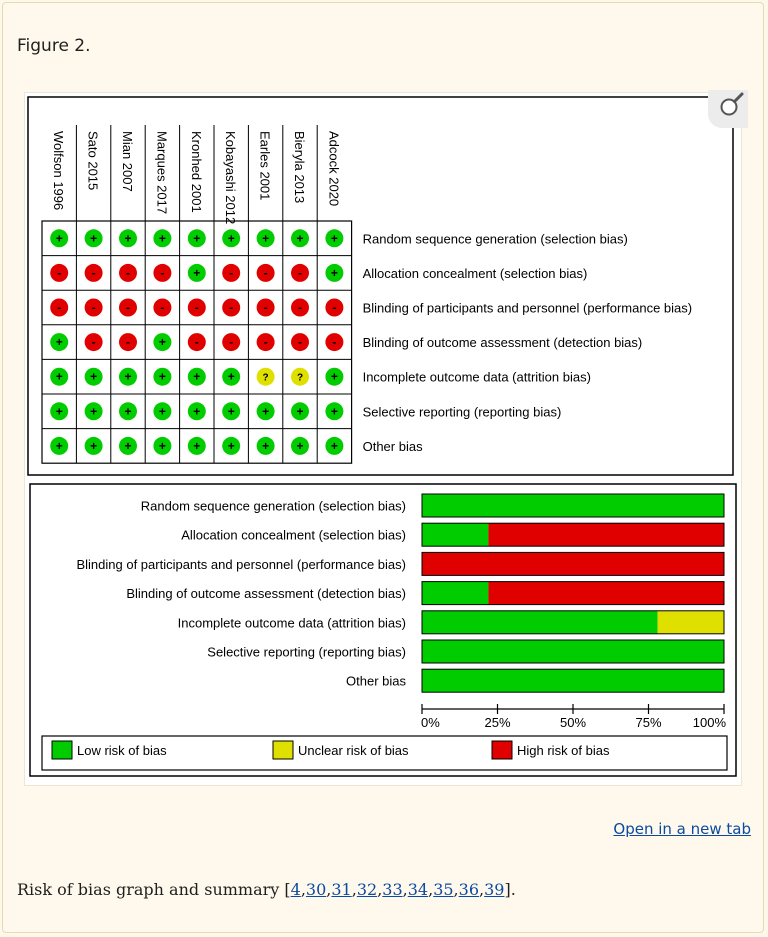  Describe the element at coordinates (376, 681) in the screenshot. I see `bar-category-label: Other bias` at that location.